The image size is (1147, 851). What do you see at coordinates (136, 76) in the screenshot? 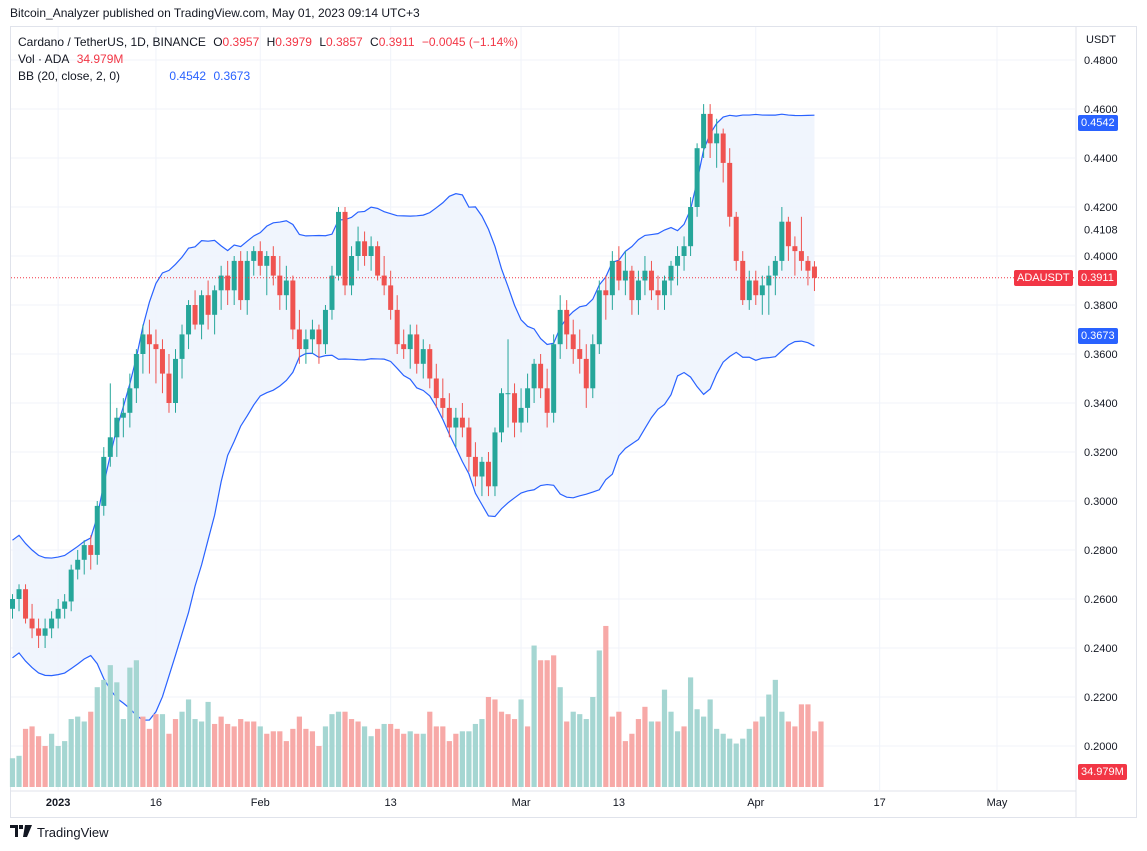
I see `legend-row-bb: BB (20, close, 2, 0) 0.4542 0.3673` at bounding box center [136, 76].